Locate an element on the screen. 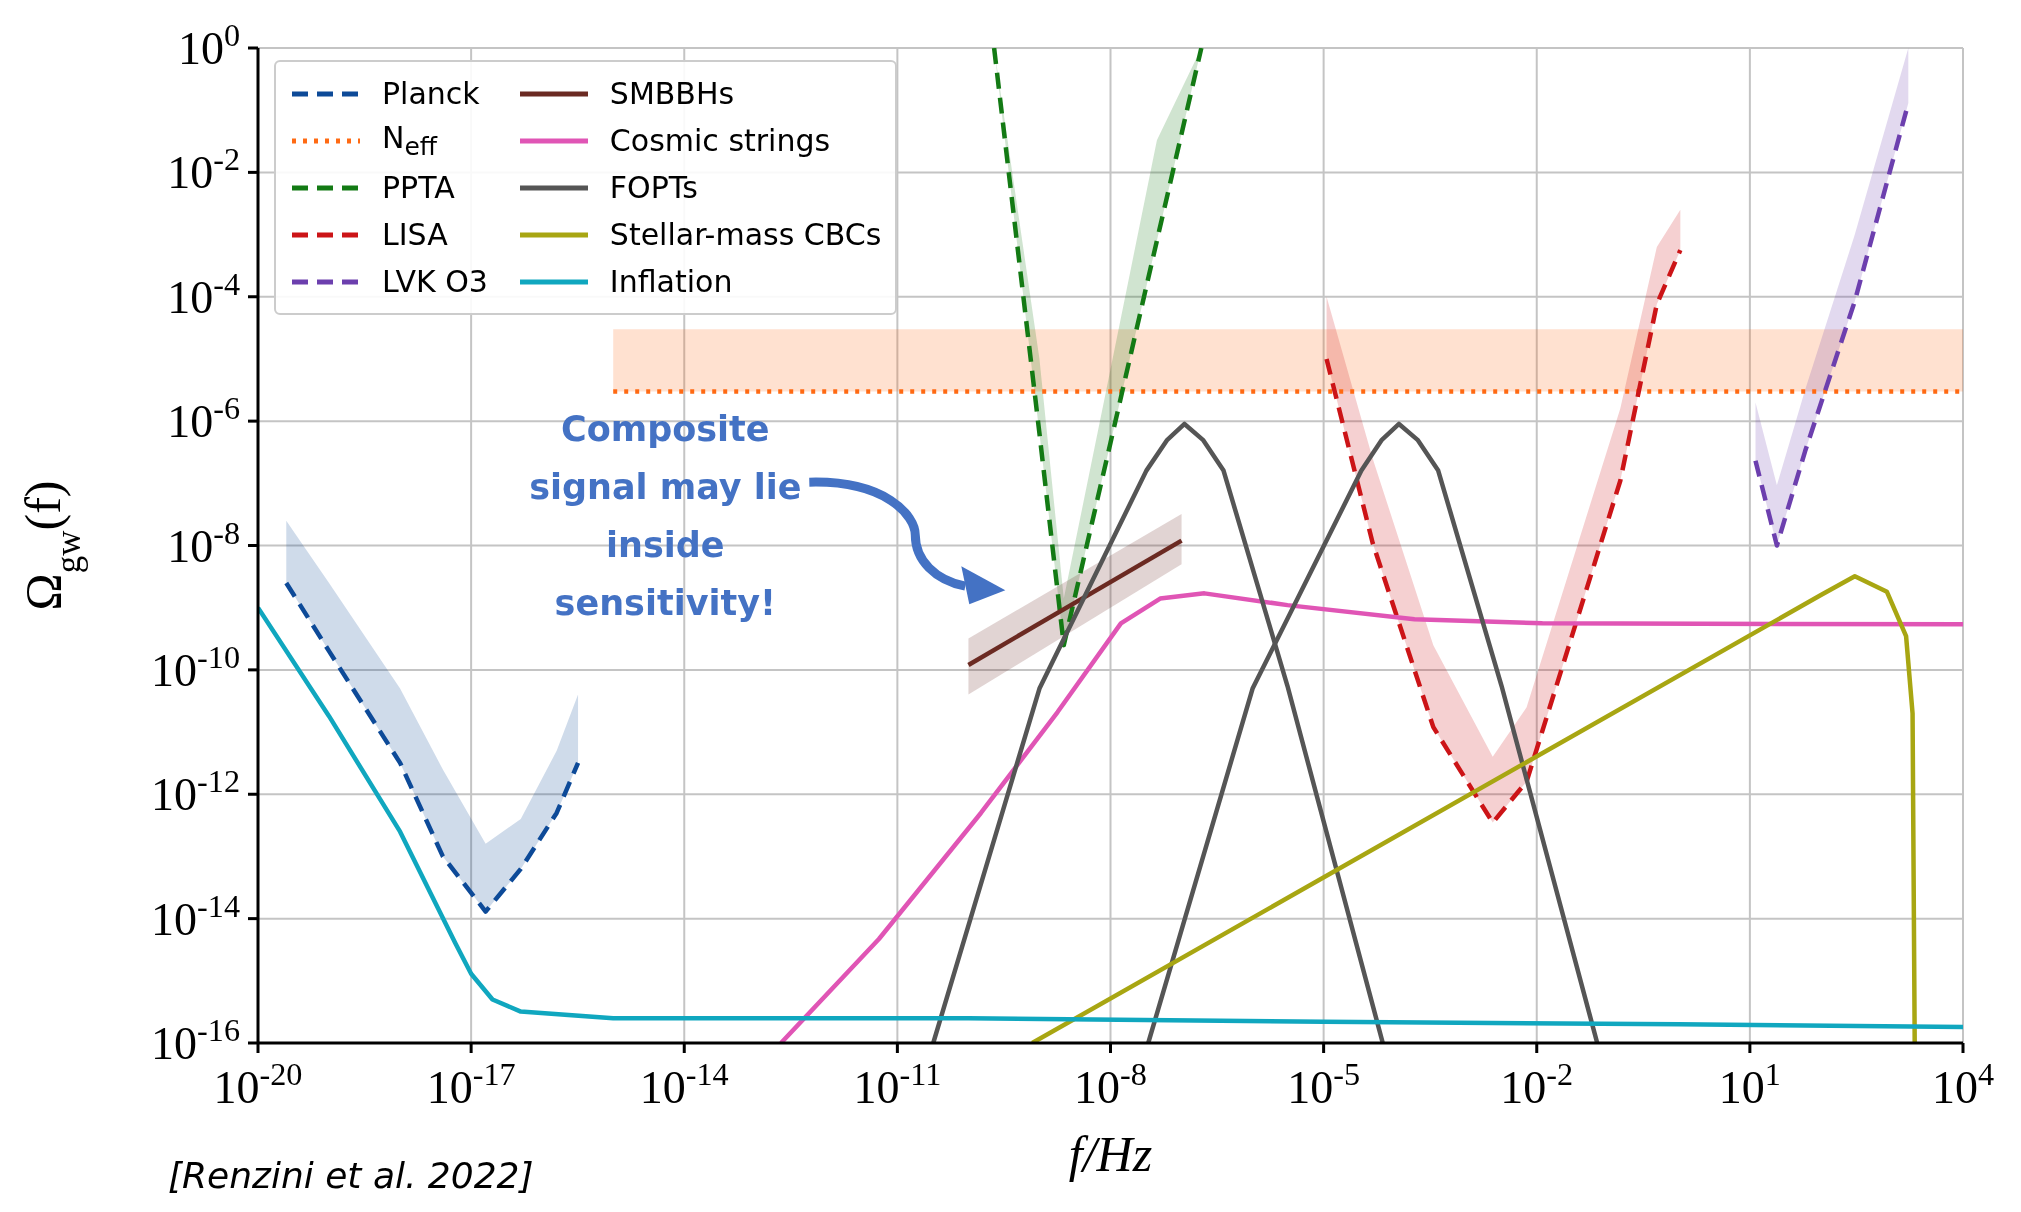 The width and height of the screenshot is (2021, 1212). y-tick-label: 10$^{-2}$ is located at coordinates (203, 170).